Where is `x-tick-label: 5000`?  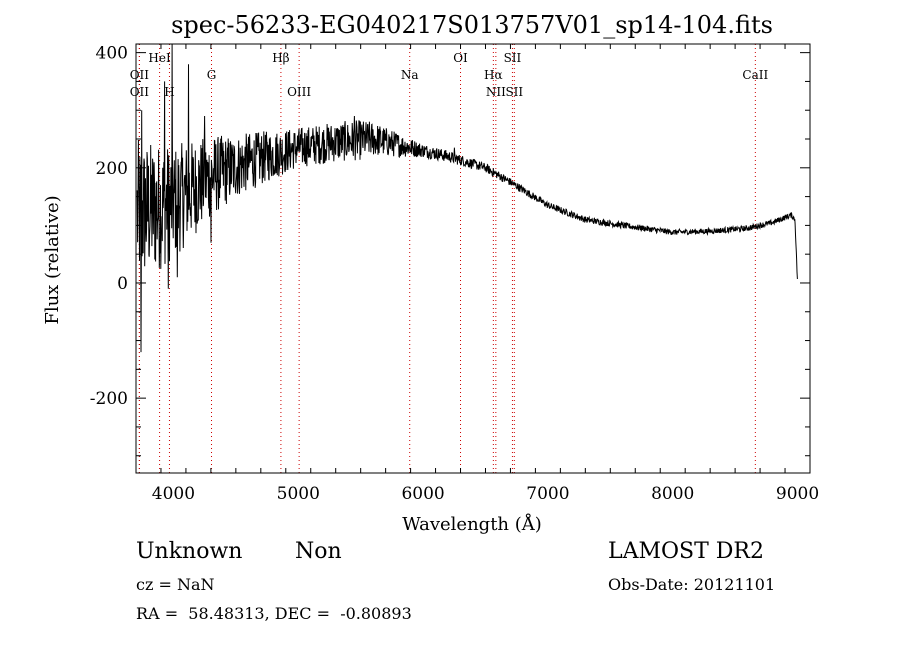 x-tick-label: 5000 is located at coordinates (298, 494).